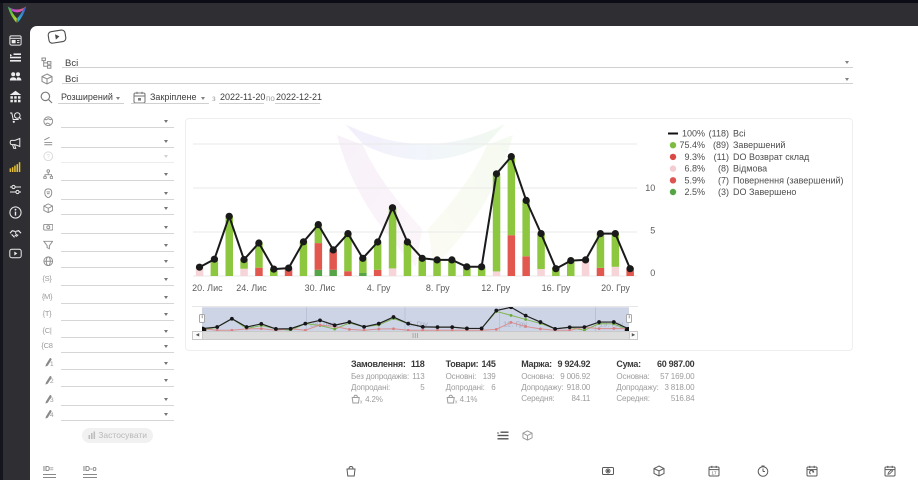 The height and width of the screenshot is (480, 918). What do you see at coordinates (714, 473) in the screenshot?
I see `svg-text: 17` at bounding box center [714, 473].